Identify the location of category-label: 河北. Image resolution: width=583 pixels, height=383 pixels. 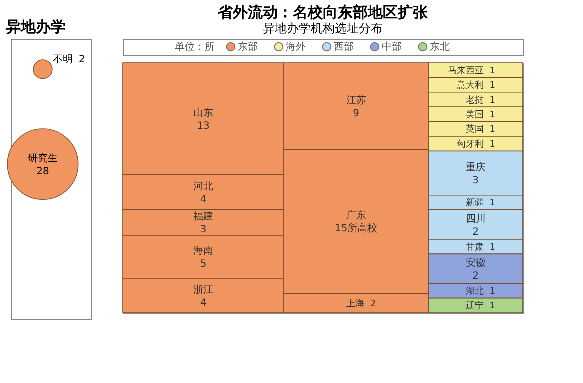
(204, 186).